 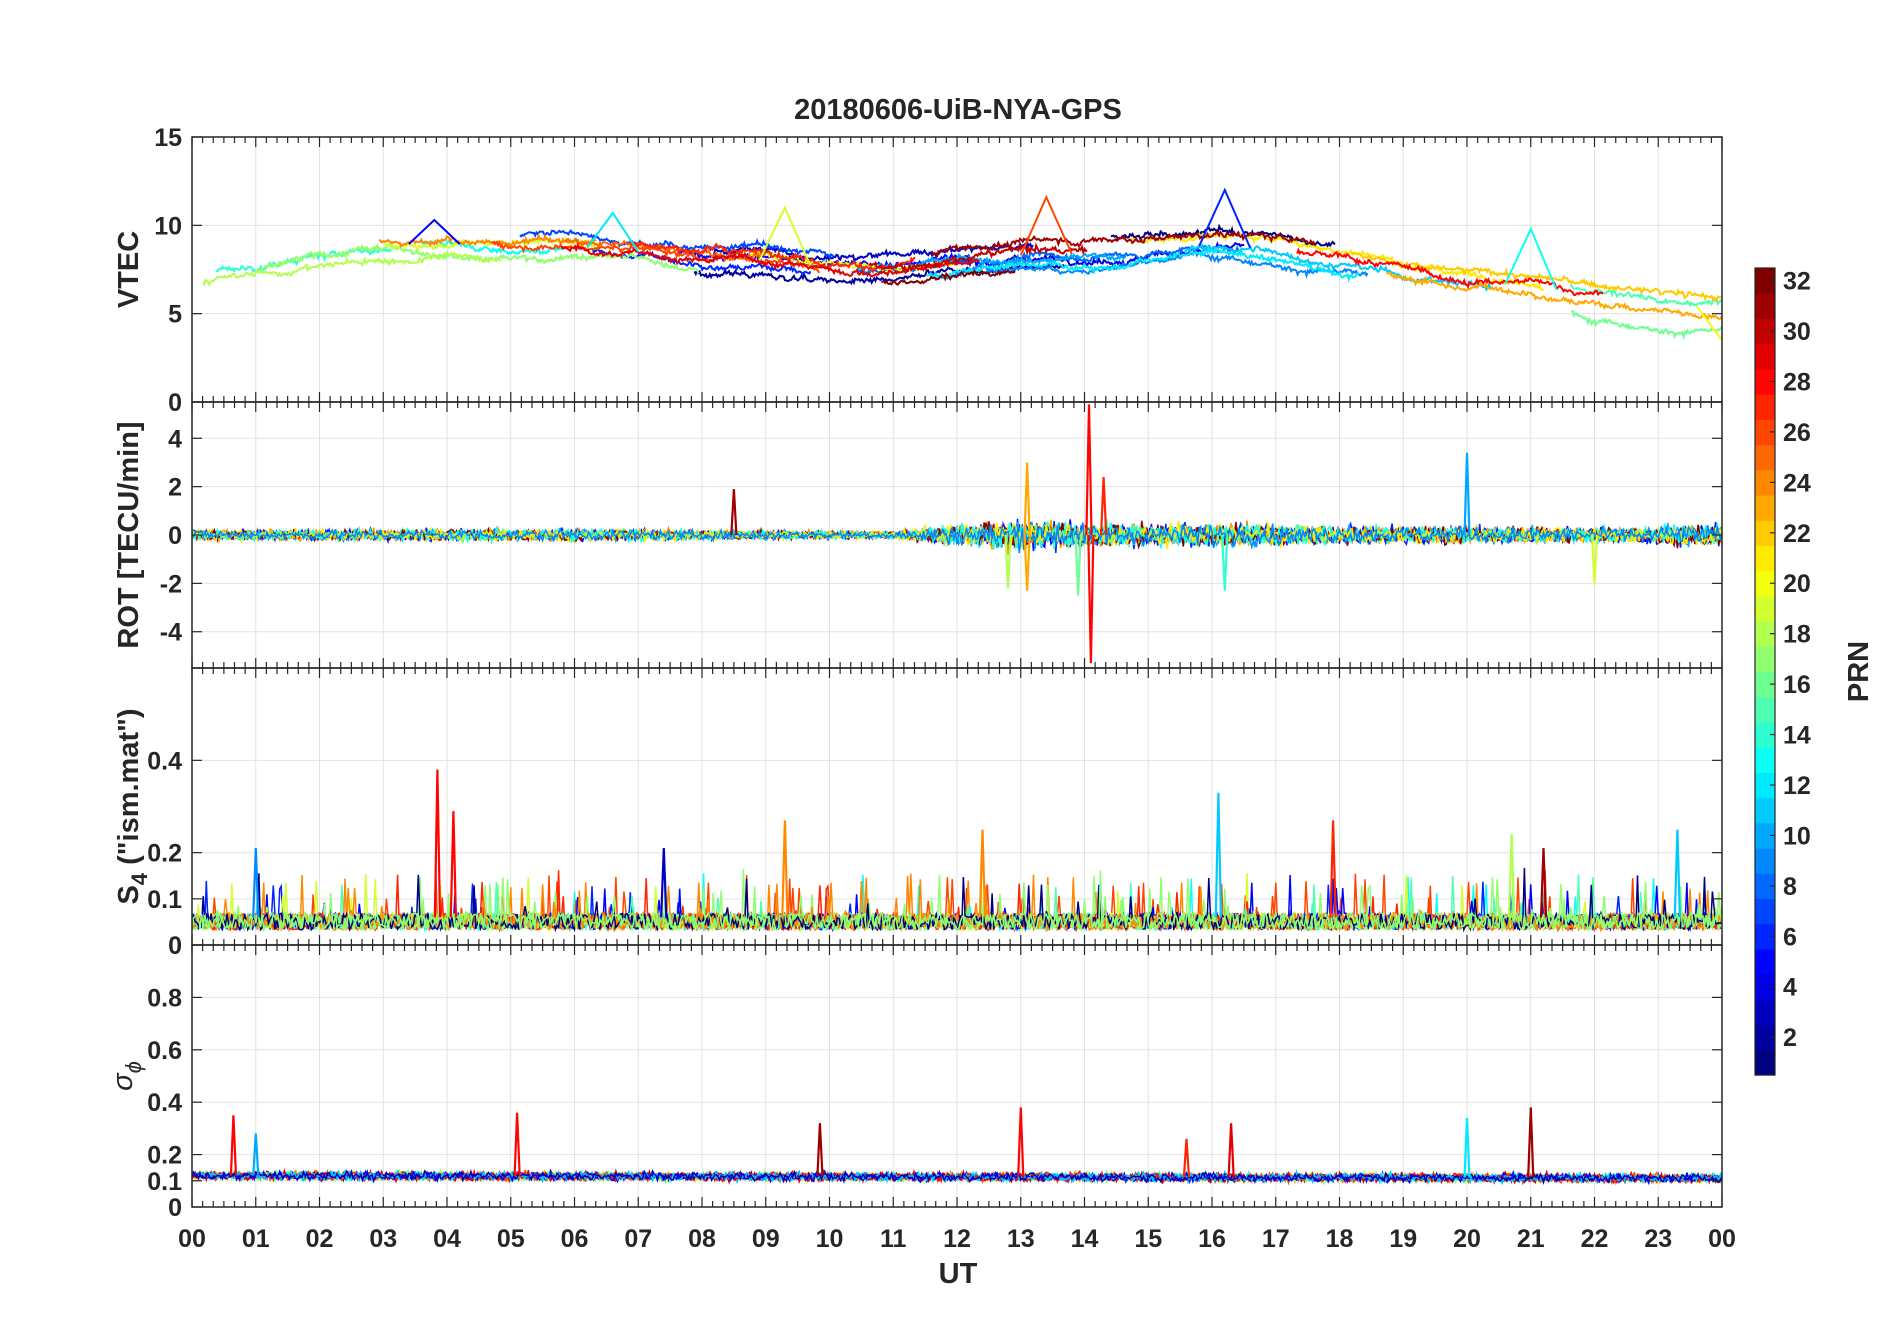 I want to click on x-tick-label: 14, so click(x=1085, y=1239).